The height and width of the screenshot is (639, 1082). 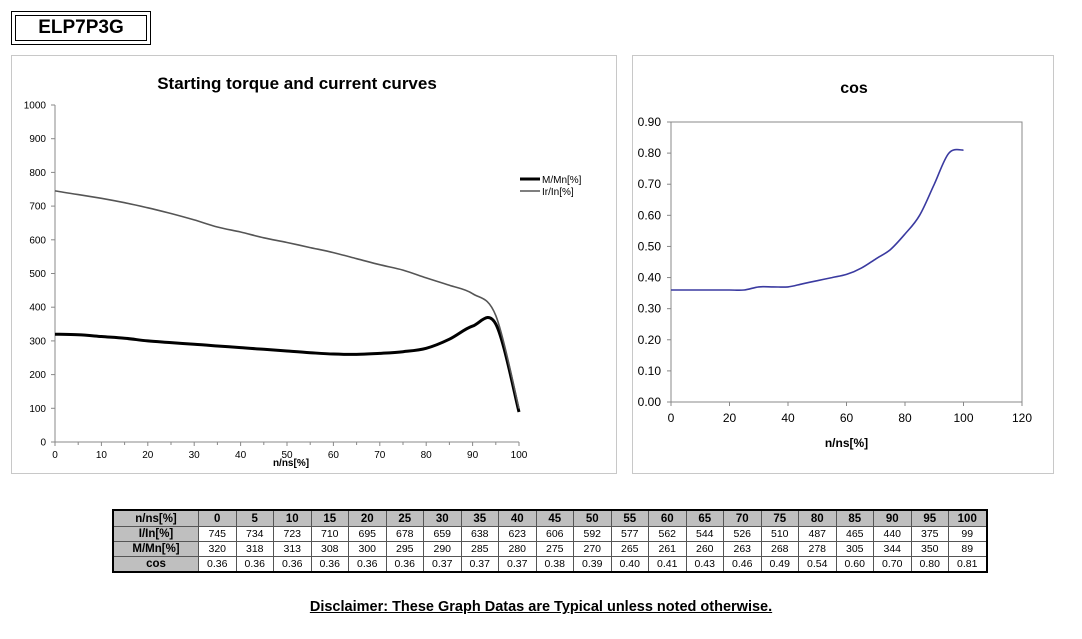 What do you see at coordinates (730, 418) in the screenshot?
I see `x-tick-label: 20` at bounding box center [730, 418].